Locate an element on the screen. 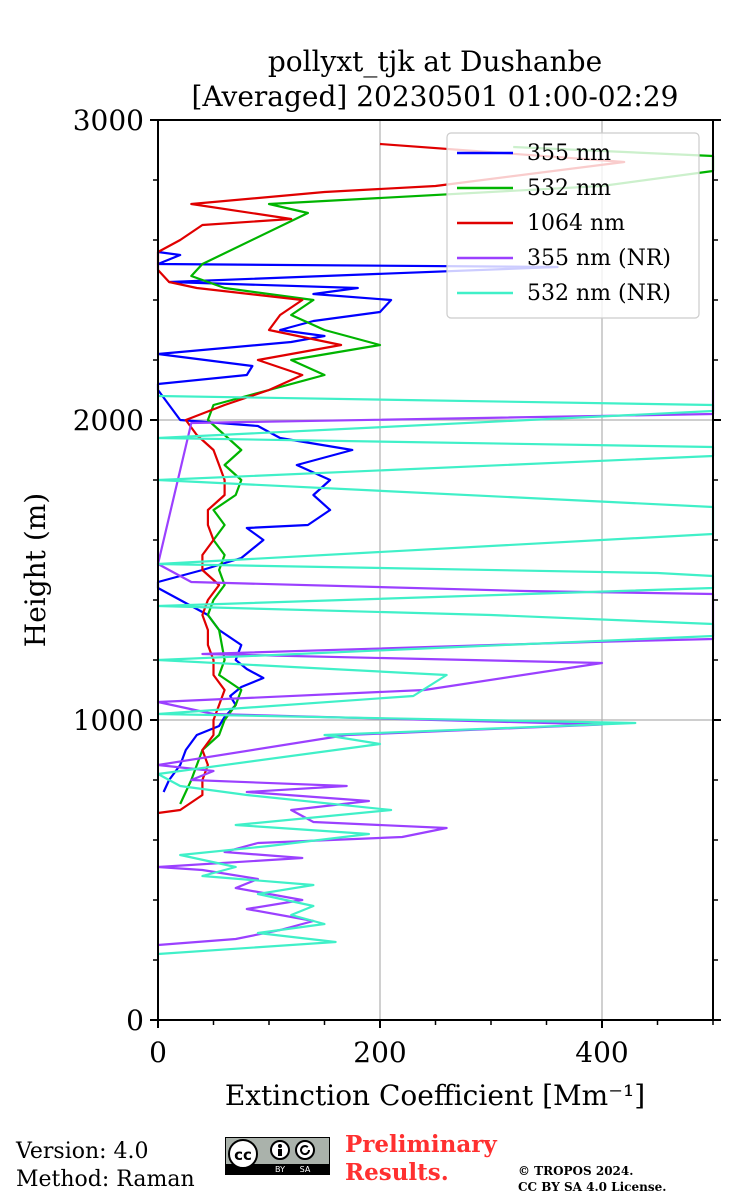 This screenshot has height=1200, width=750. cc-by-text: BY is located at coordinates (280, 1169).